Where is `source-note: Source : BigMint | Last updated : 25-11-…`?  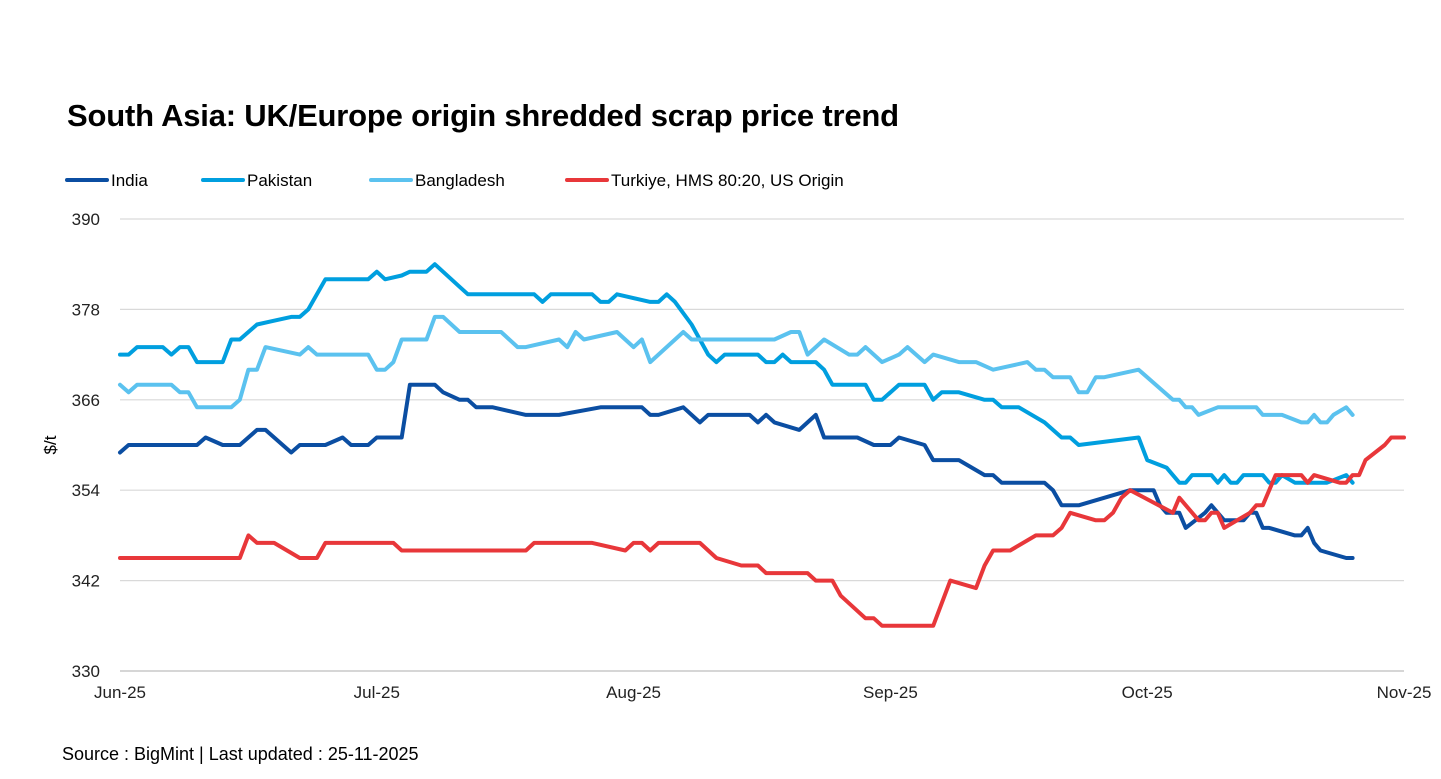
source-note: Source : BigMint | Last updated : 25-11-… is located at coordinates (240, 754).